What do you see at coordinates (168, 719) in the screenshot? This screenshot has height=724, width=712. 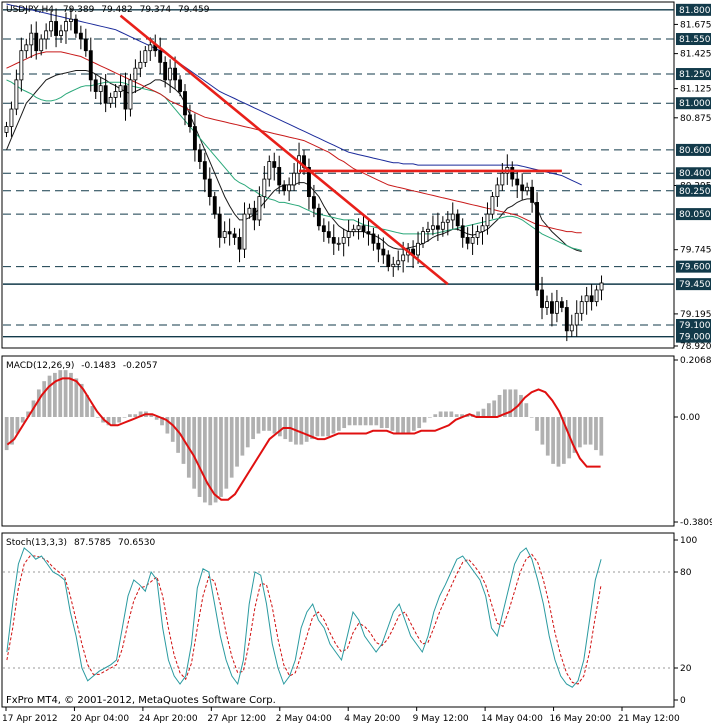 I see `time-tick-label: 24 Apr 20:00` at bounding box center [168, 719].